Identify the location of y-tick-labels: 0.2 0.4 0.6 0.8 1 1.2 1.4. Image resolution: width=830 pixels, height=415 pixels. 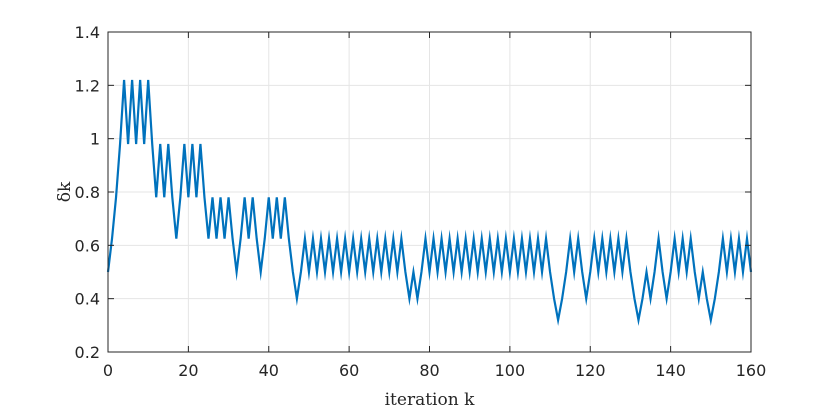
(87, 192).